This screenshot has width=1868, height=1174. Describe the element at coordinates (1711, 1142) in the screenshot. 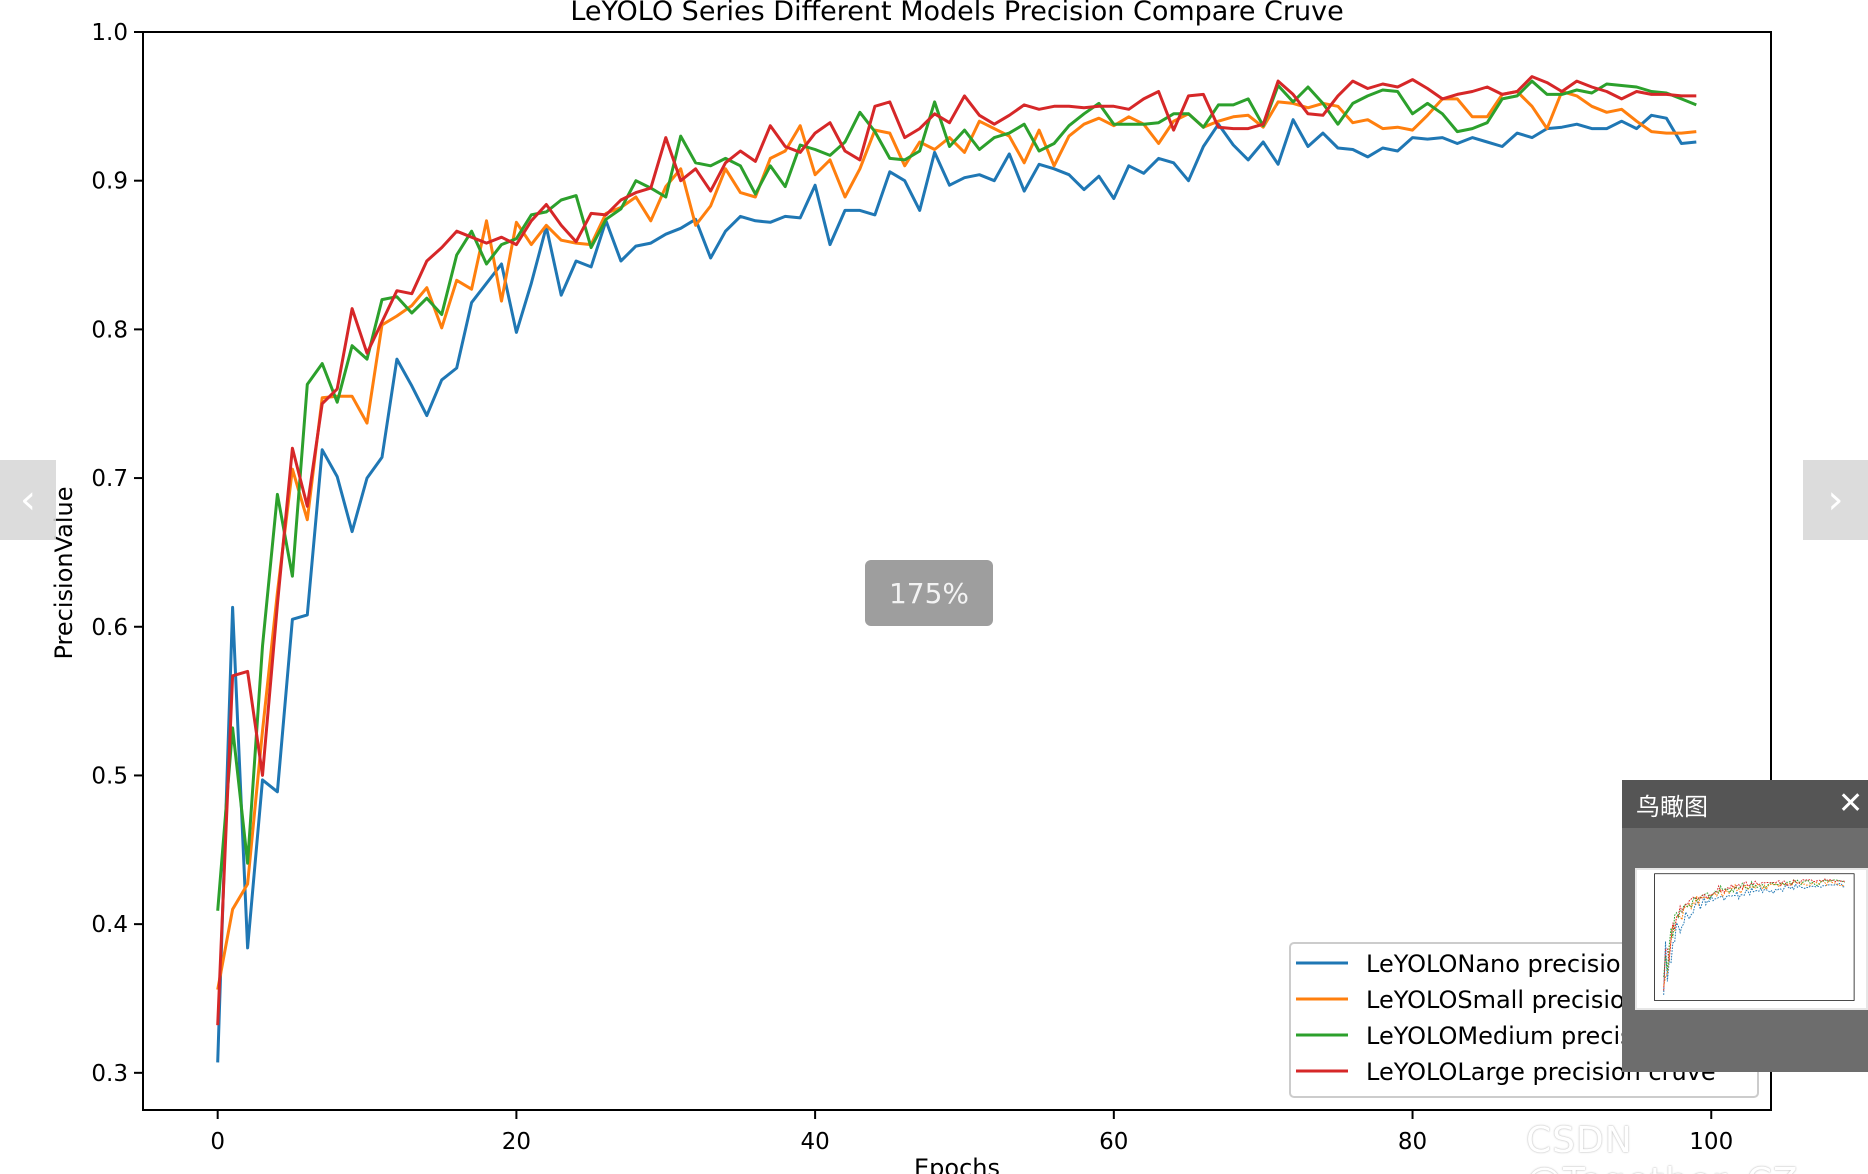

I see `x-tick-label: 100` at that location.